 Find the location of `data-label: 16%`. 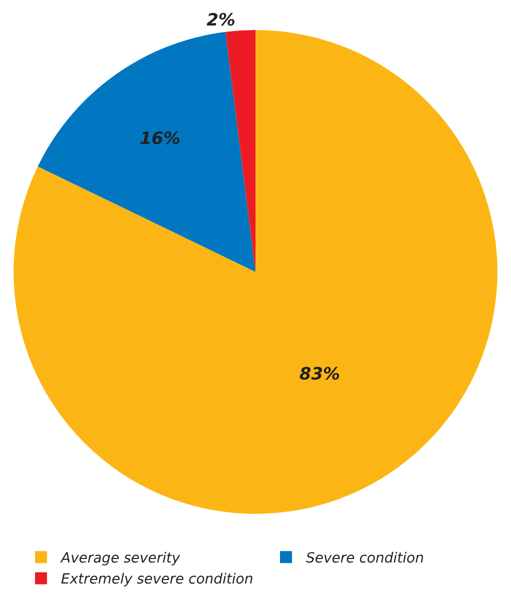

data-label: 16% is located at coordinates (160, 138).